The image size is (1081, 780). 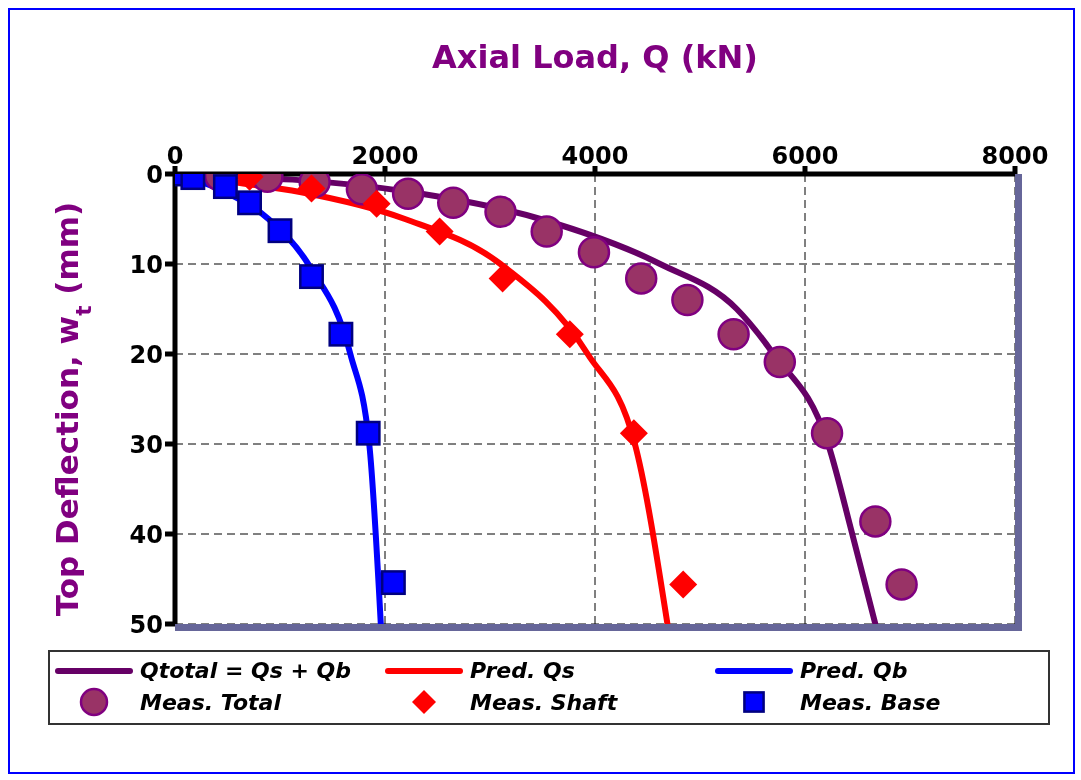 What do you see at coordinates (146, 624) in the screenshot?
I see `y-tick-label: 50` at bounding box center [146, 624].